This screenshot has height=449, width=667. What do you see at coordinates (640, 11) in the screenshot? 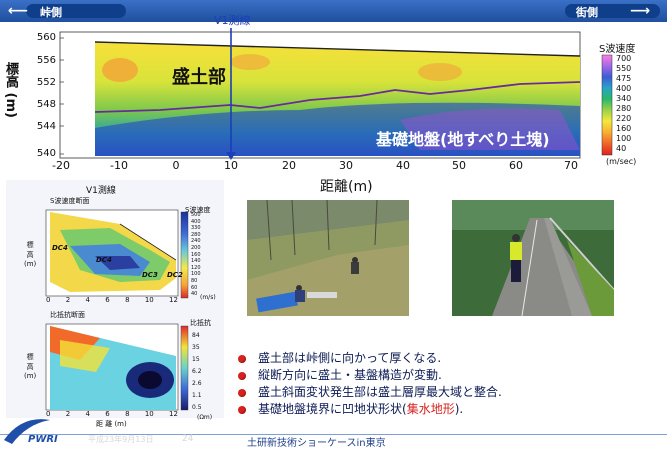
I see `right-arrow-icon: ⟶` at bounding box center [640, 11].